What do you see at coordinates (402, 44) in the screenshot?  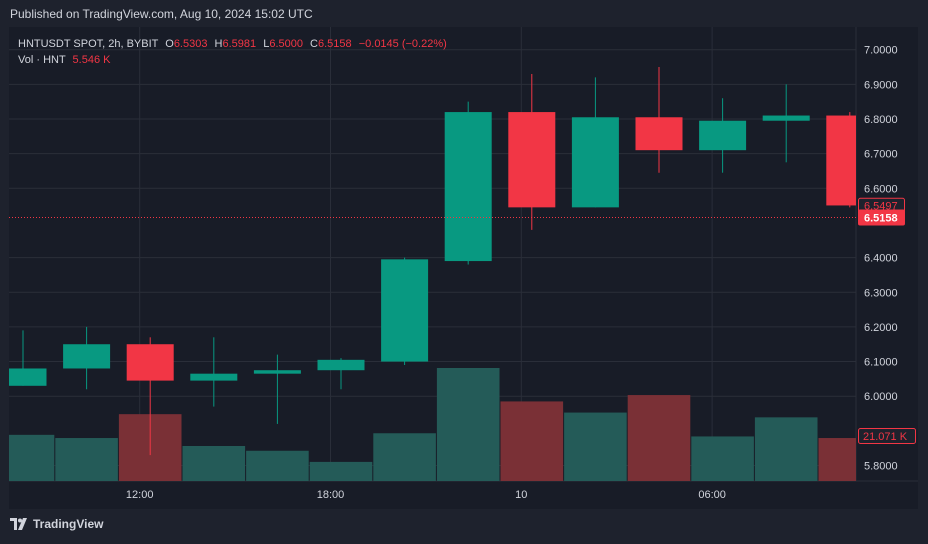 I see `legend-change: −0.0145 (−0.22%)` at bounding box center [402, 44].